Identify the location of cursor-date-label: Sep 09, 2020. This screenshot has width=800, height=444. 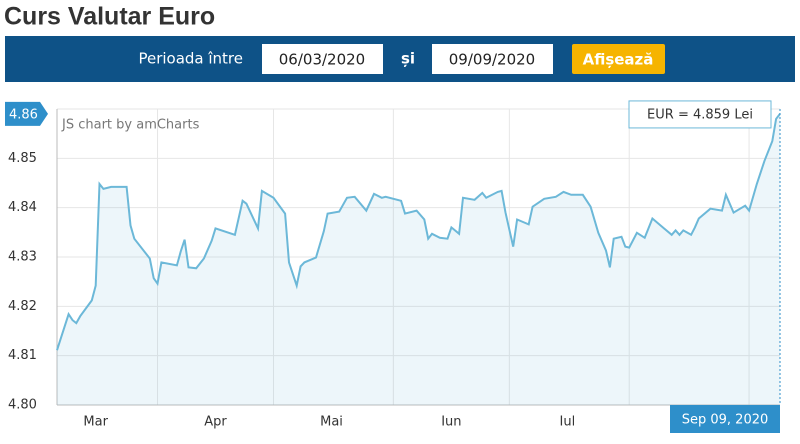
(725, 420).